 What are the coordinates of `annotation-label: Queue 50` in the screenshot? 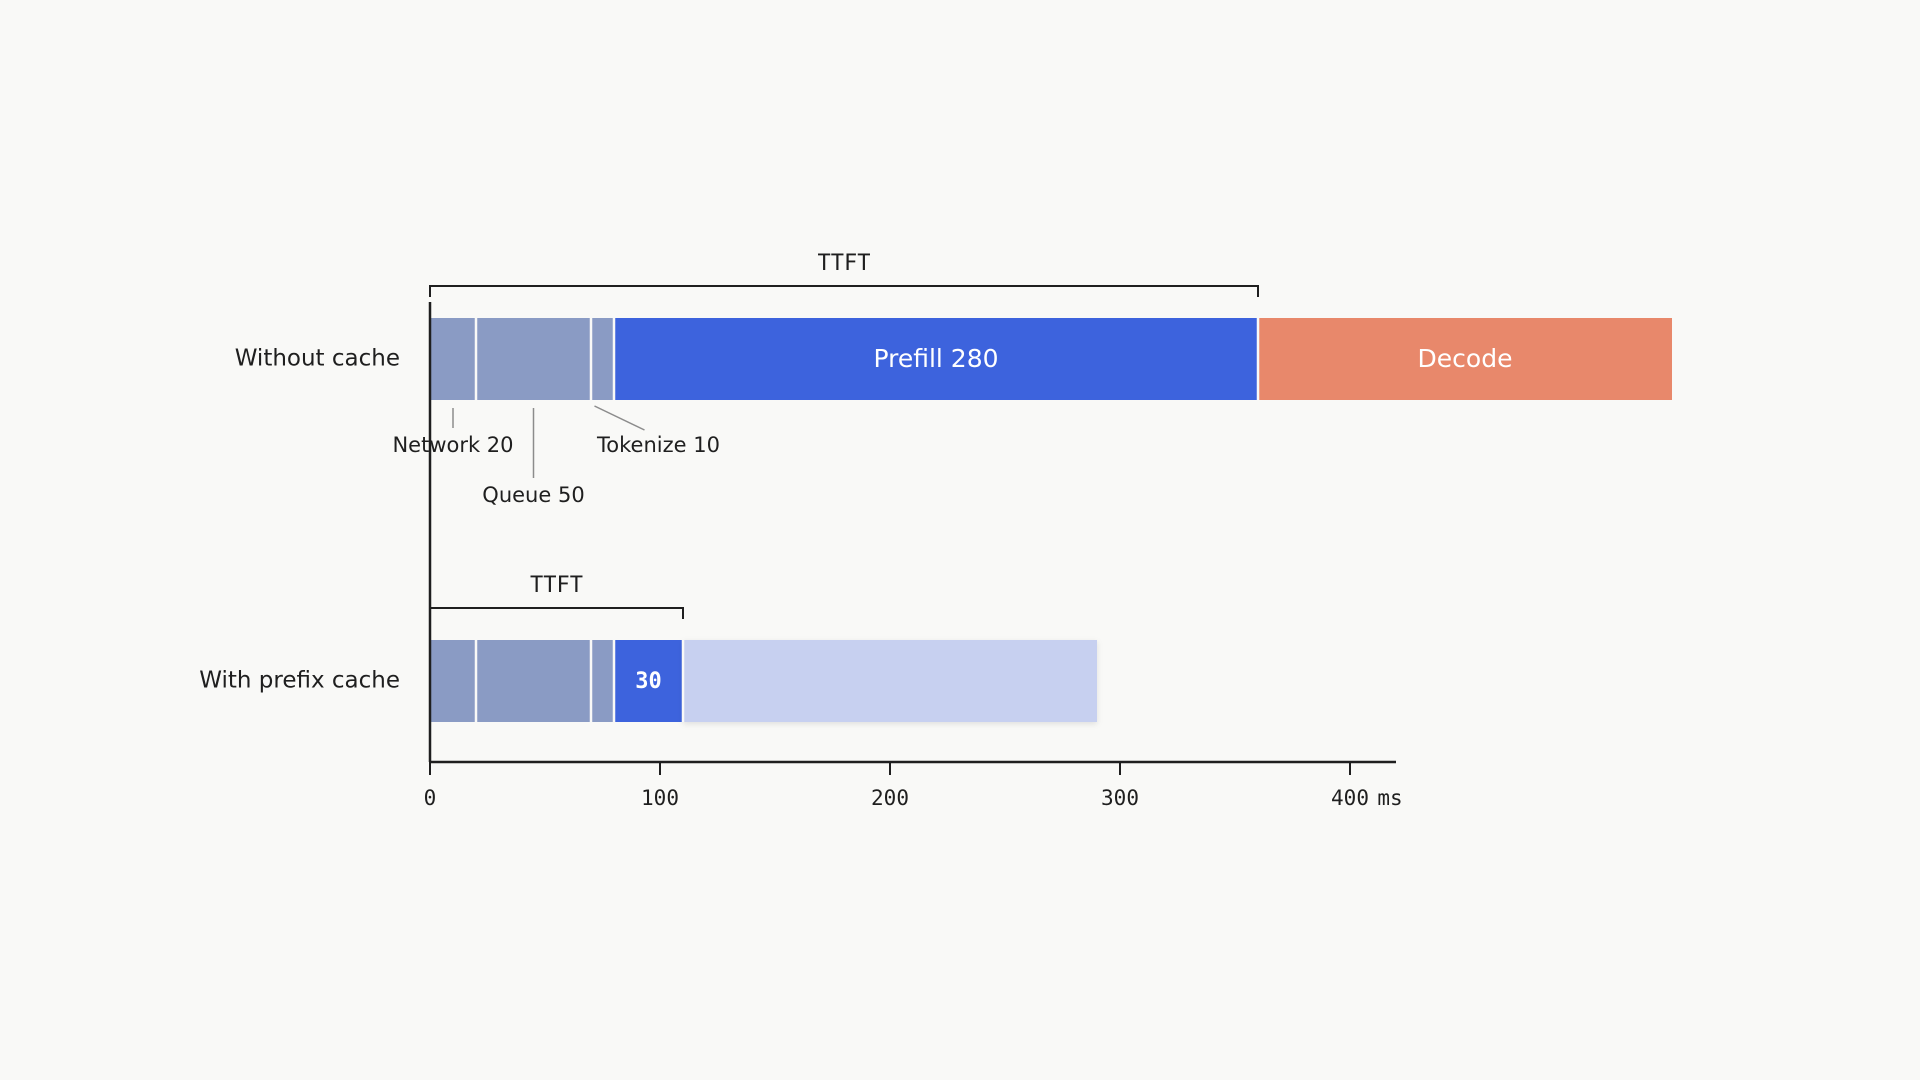 It's located at (533, 495).